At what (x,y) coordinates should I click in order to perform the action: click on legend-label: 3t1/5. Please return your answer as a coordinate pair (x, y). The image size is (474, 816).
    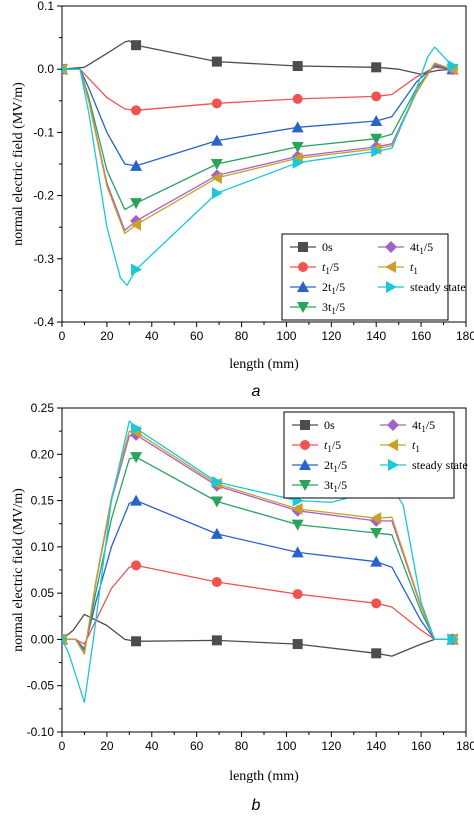
    Looking at the image, I should click on (333, 308).